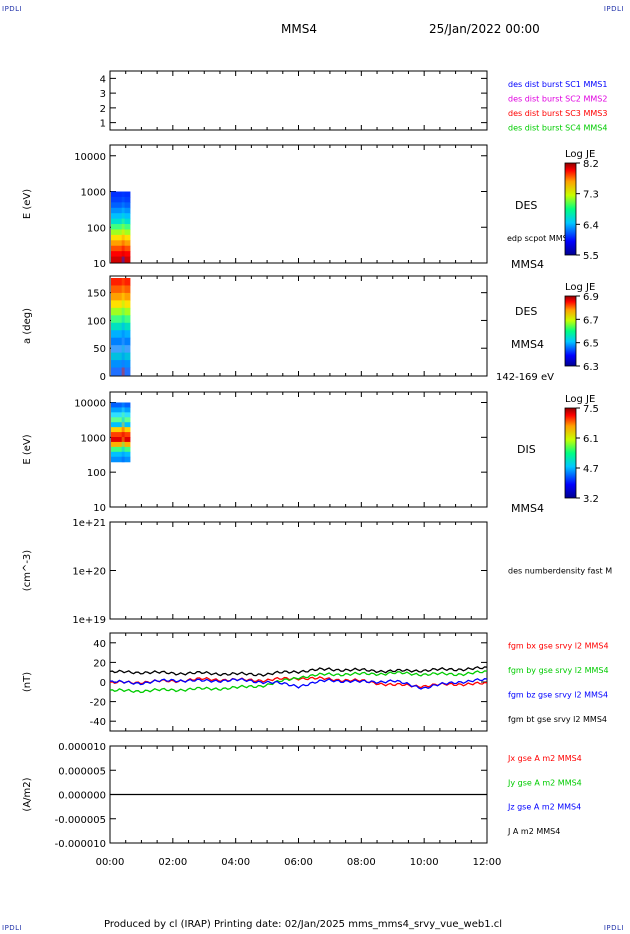 The width and height of the screenshot is (630, 934). Describe the element at coordinates (527, 344) in the screenshot. I see `side-label: MMS4` at that location.